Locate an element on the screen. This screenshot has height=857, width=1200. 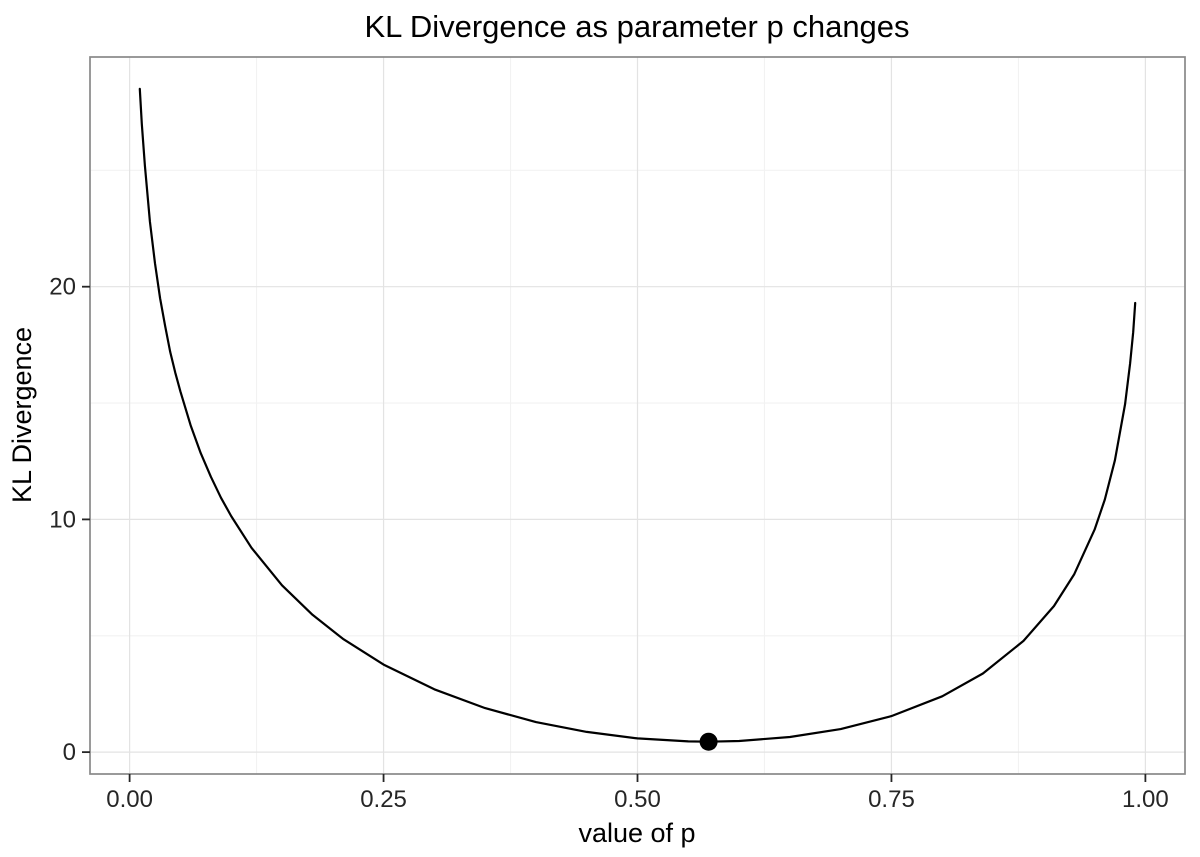
y-tick-label: 10 is located at coordinates (62, 519).